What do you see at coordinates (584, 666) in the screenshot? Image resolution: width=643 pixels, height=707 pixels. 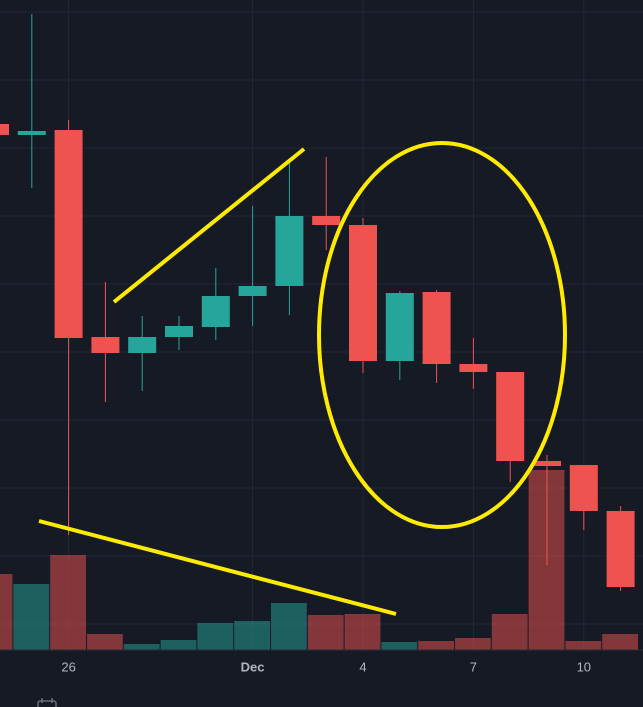 I see `x-tick-label: 10` at bounding box center [584, 666].